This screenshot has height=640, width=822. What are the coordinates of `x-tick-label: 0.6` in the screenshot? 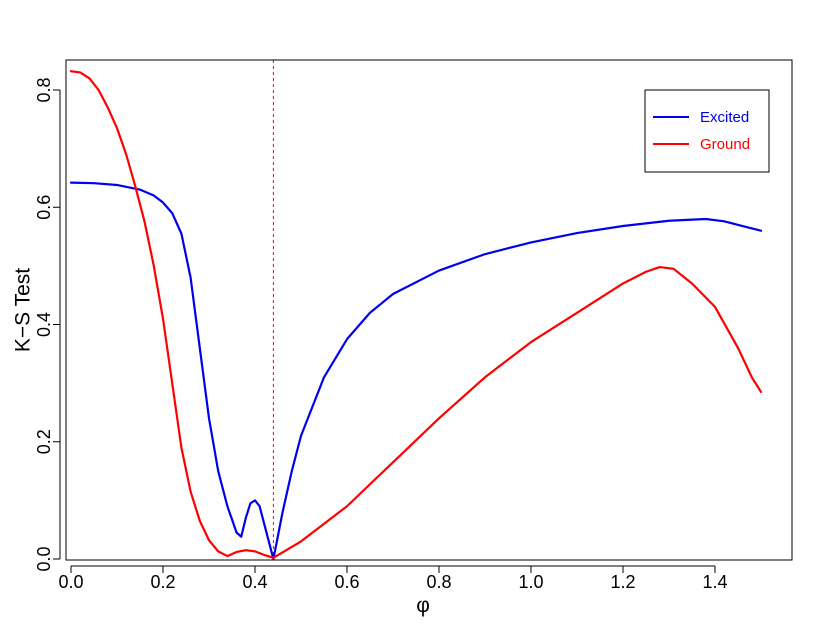 It's located at (346, 582).